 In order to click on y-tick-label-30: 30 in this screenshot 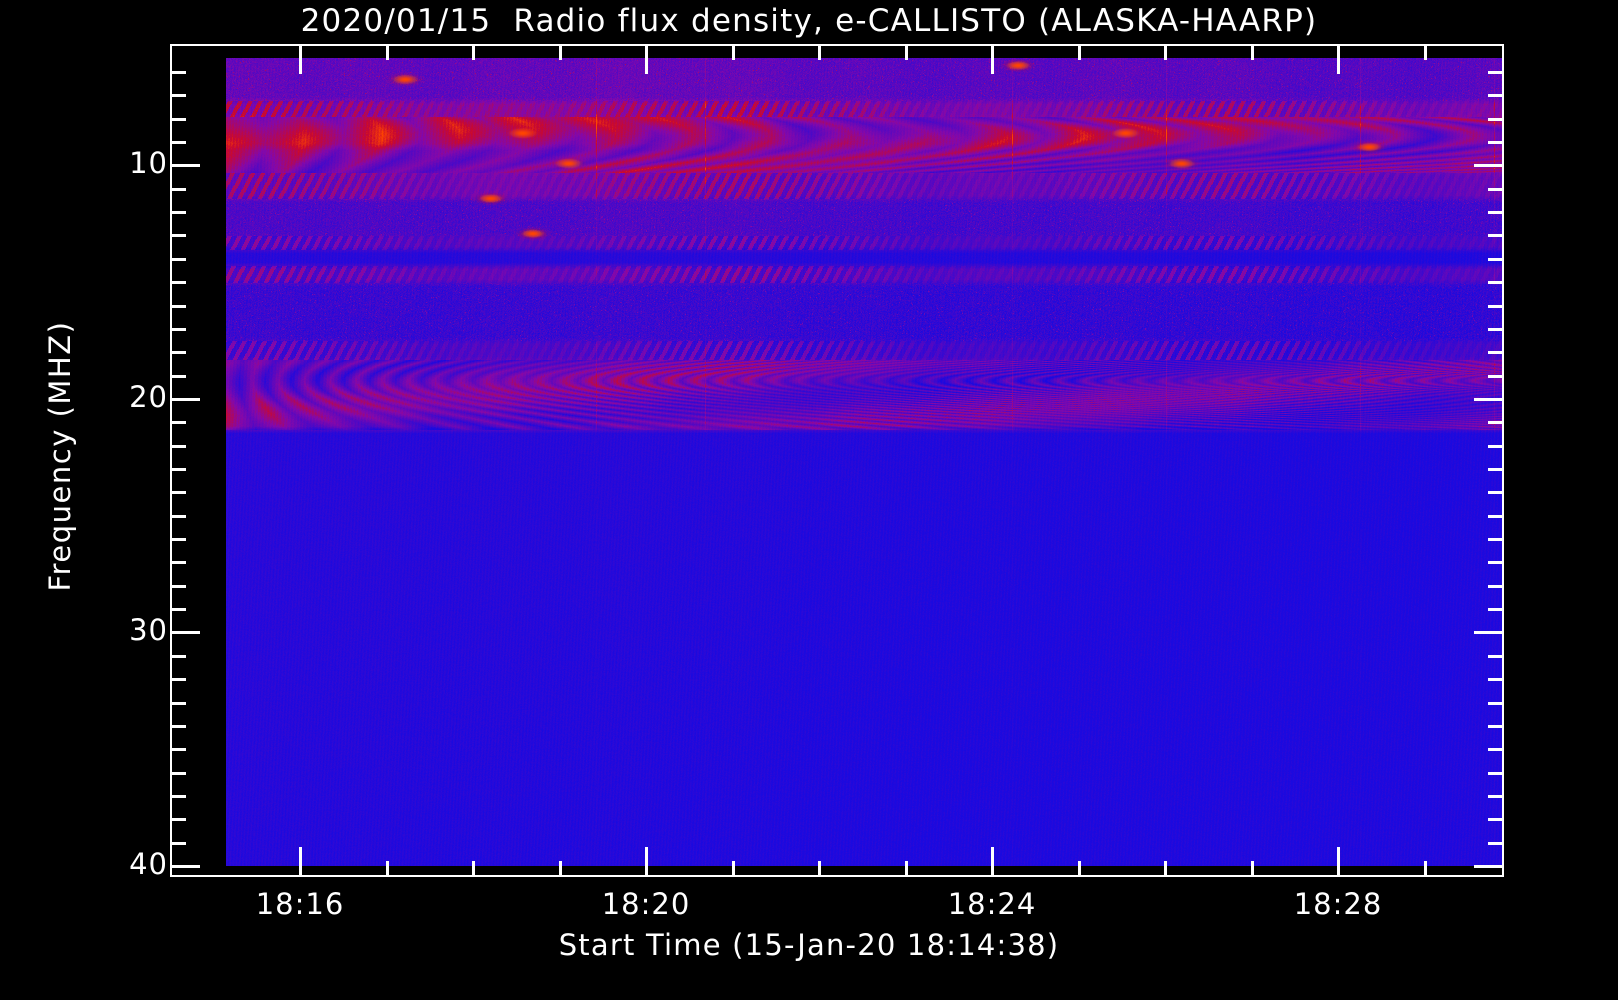, I will do `click(148, 630)`.